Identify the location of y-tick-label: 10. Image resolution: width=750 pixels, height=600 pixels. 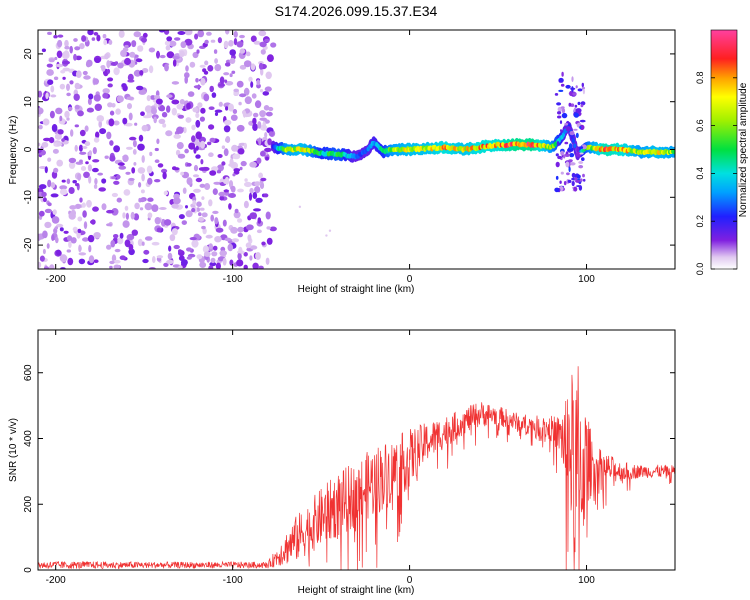
(28, 102).